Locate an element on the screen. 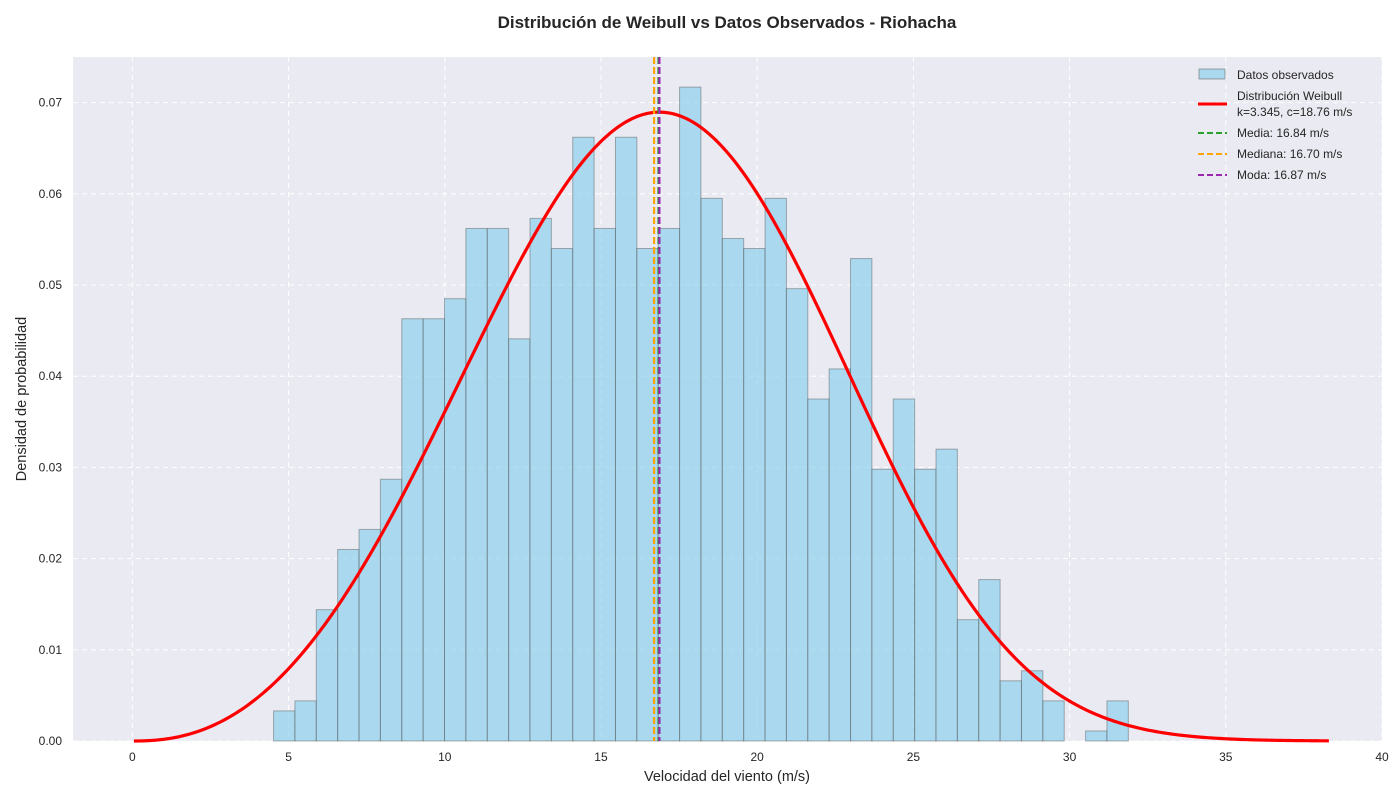 This screenshot has width=1400, height=800. x-tick-label: 5 is located at coordinates (288, 757).